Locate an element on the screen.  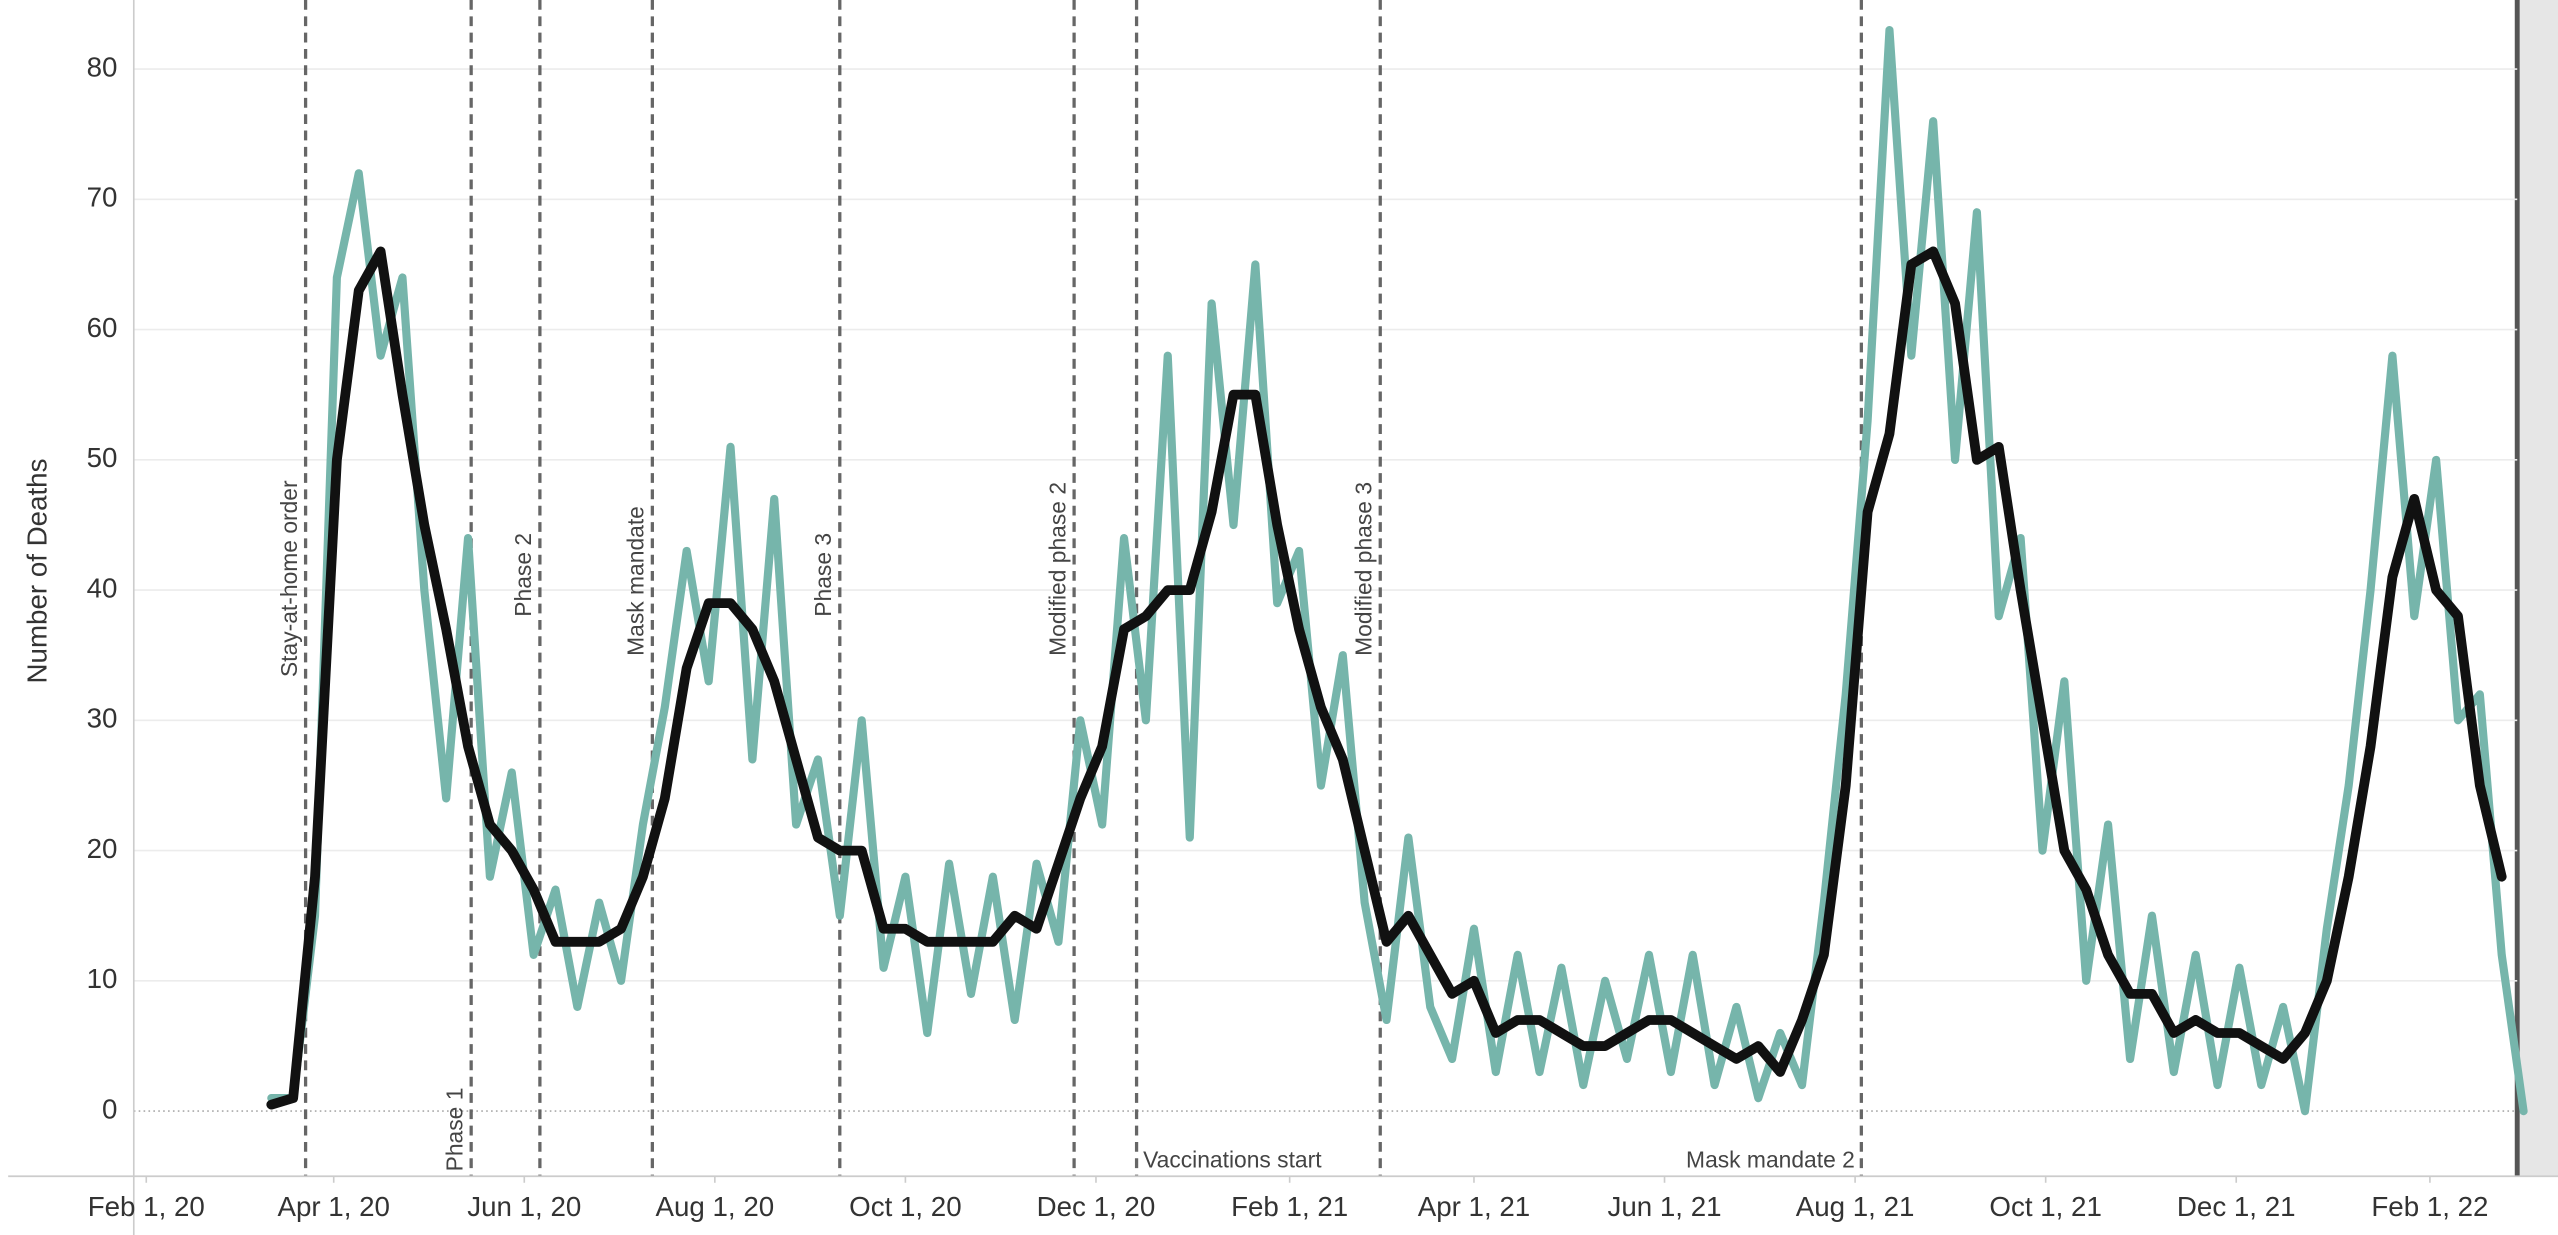
x-tick-label: Feb 1, 20 is located at coordinates (146, 1206).